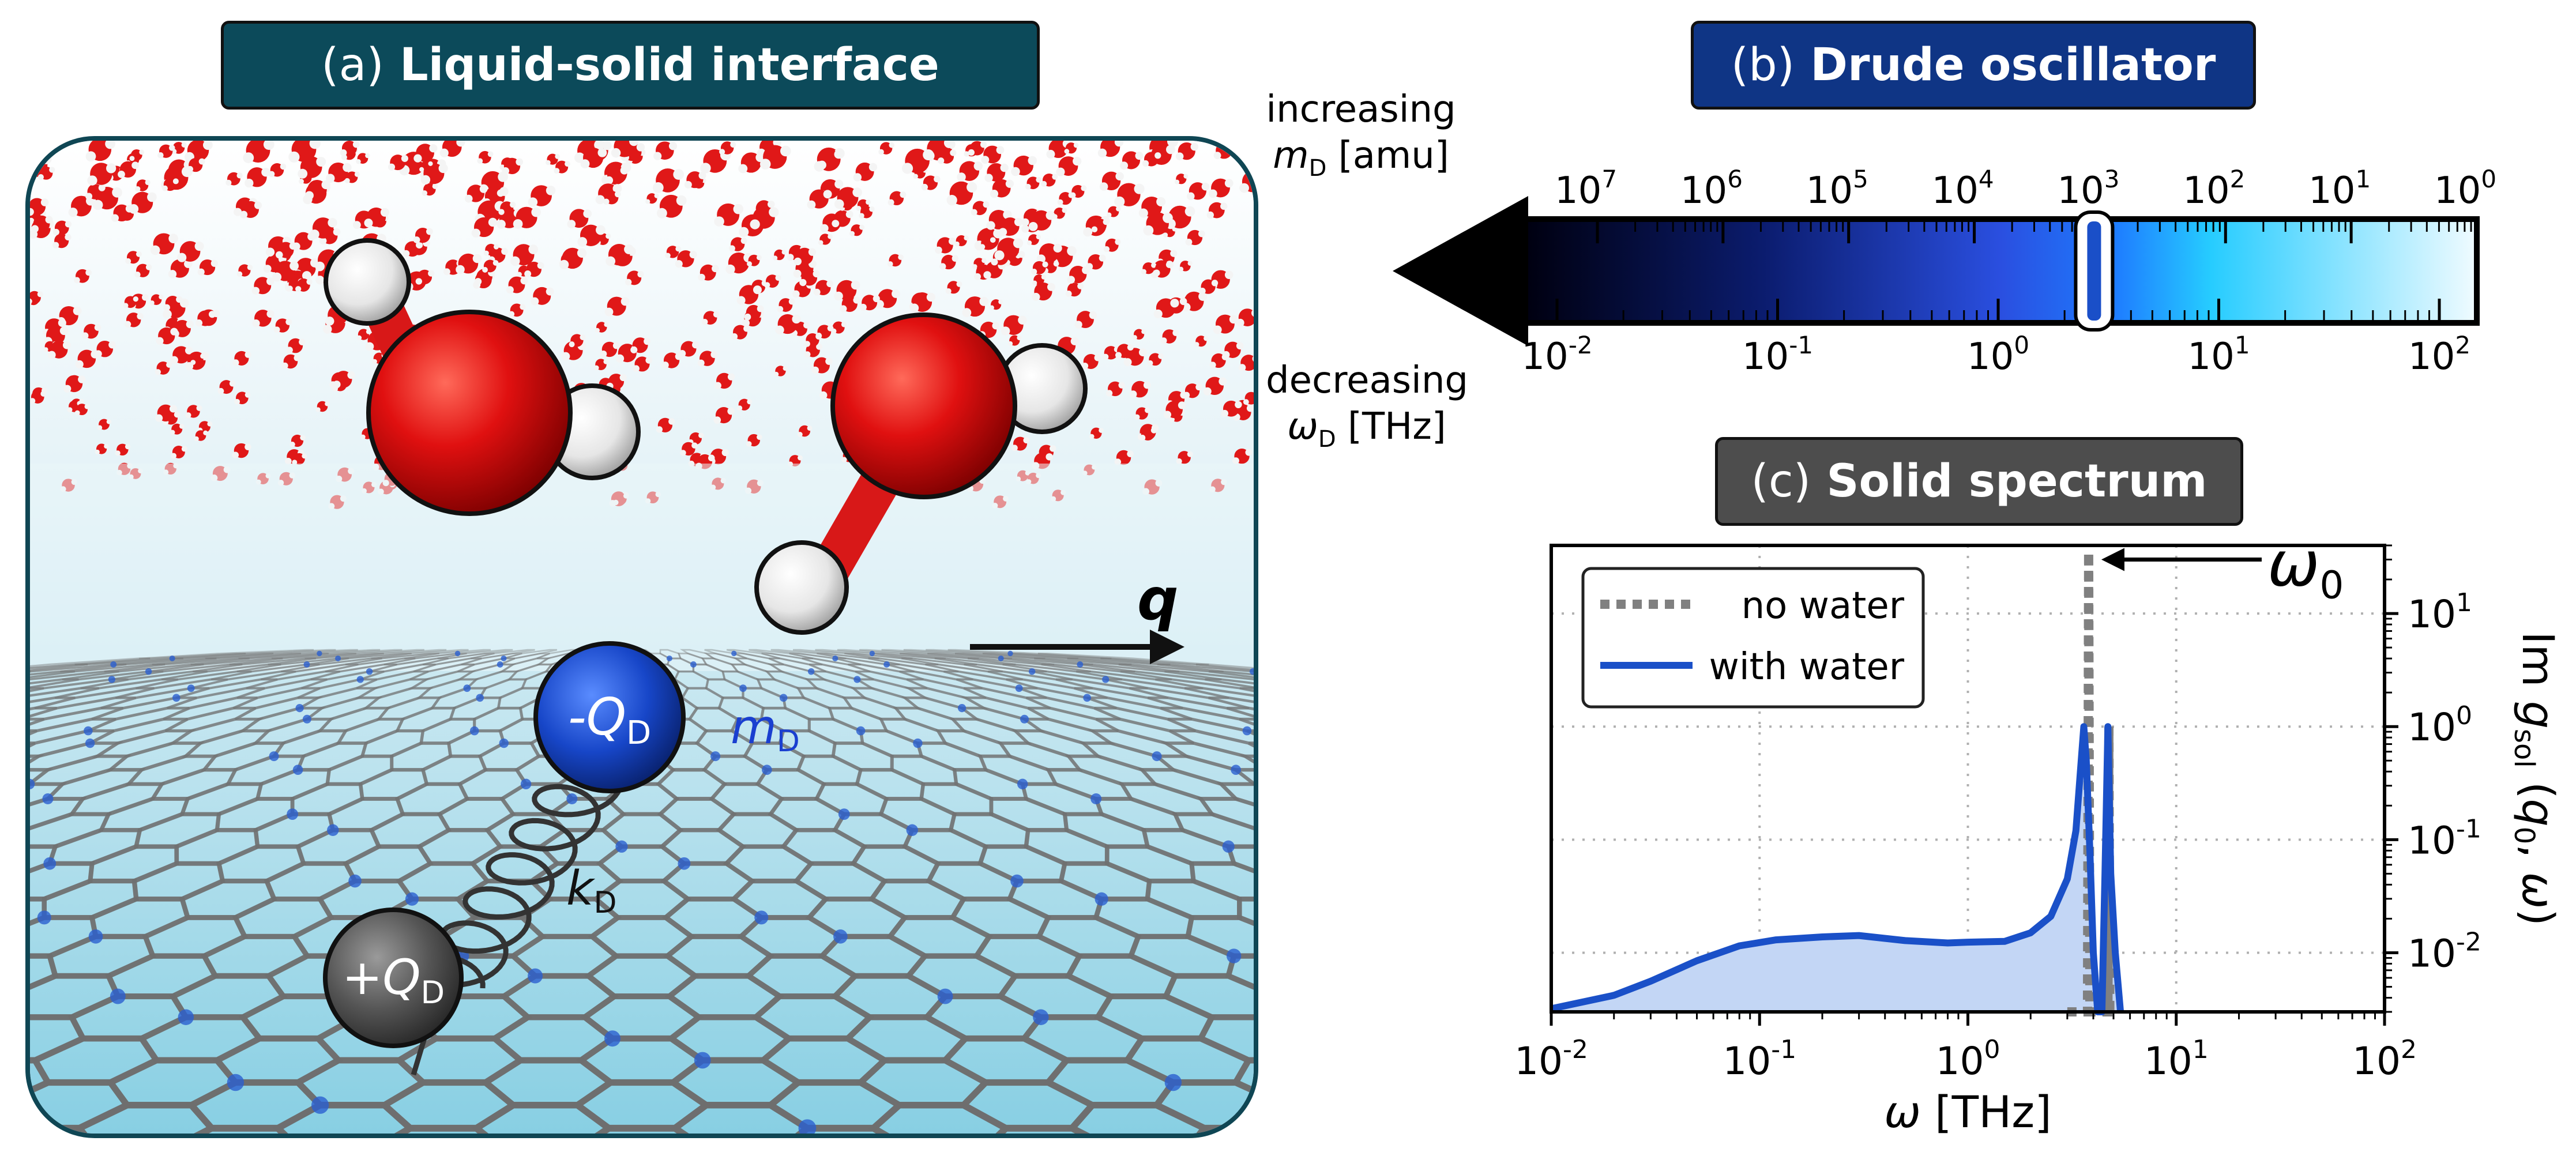 This screenshot has width=2576, height=1156. I want to click on x-tick-label-exp: 2, so click(2409, 1049).